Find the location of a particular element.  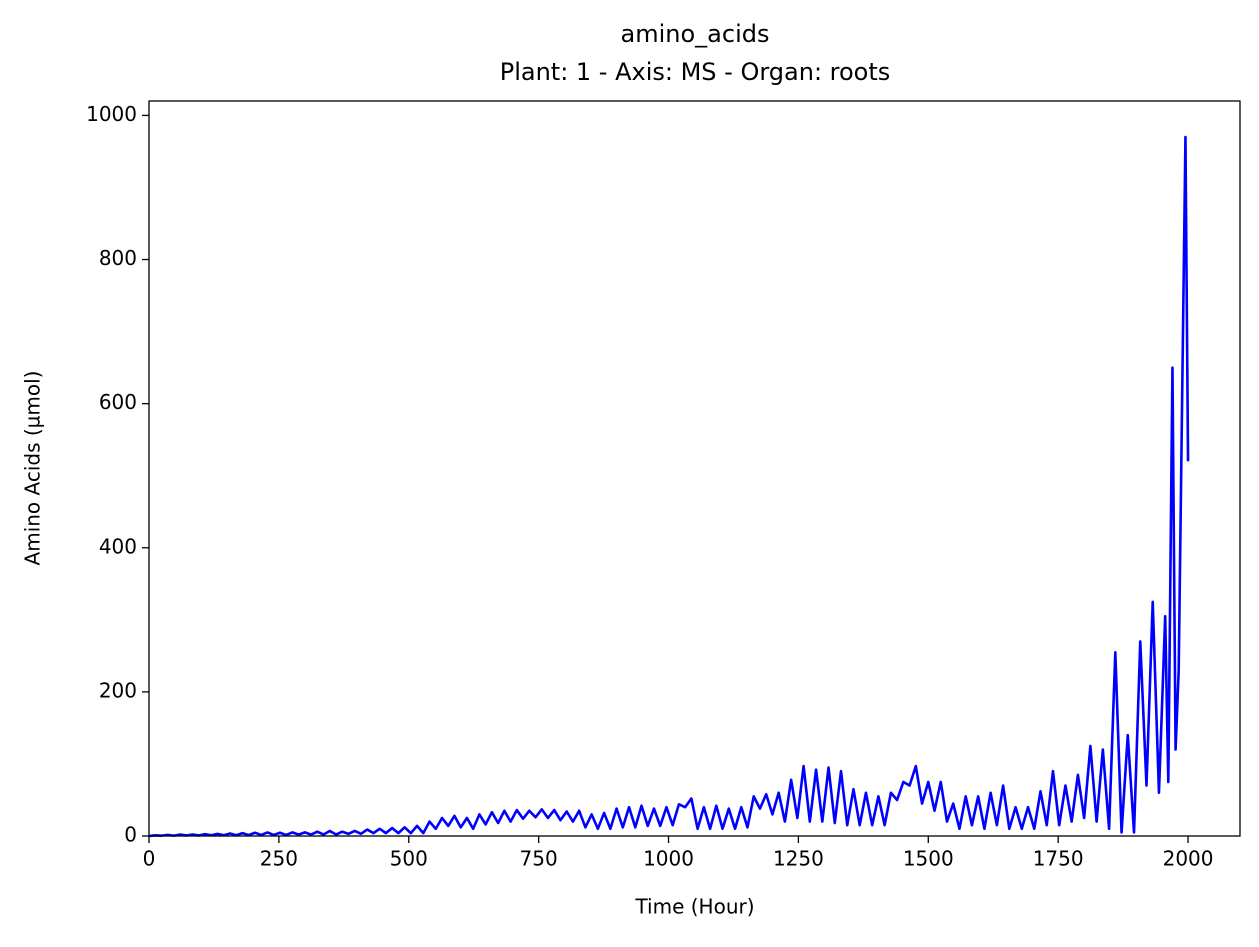

x-tick-label: 1000 is located at coordinates (668, 859).